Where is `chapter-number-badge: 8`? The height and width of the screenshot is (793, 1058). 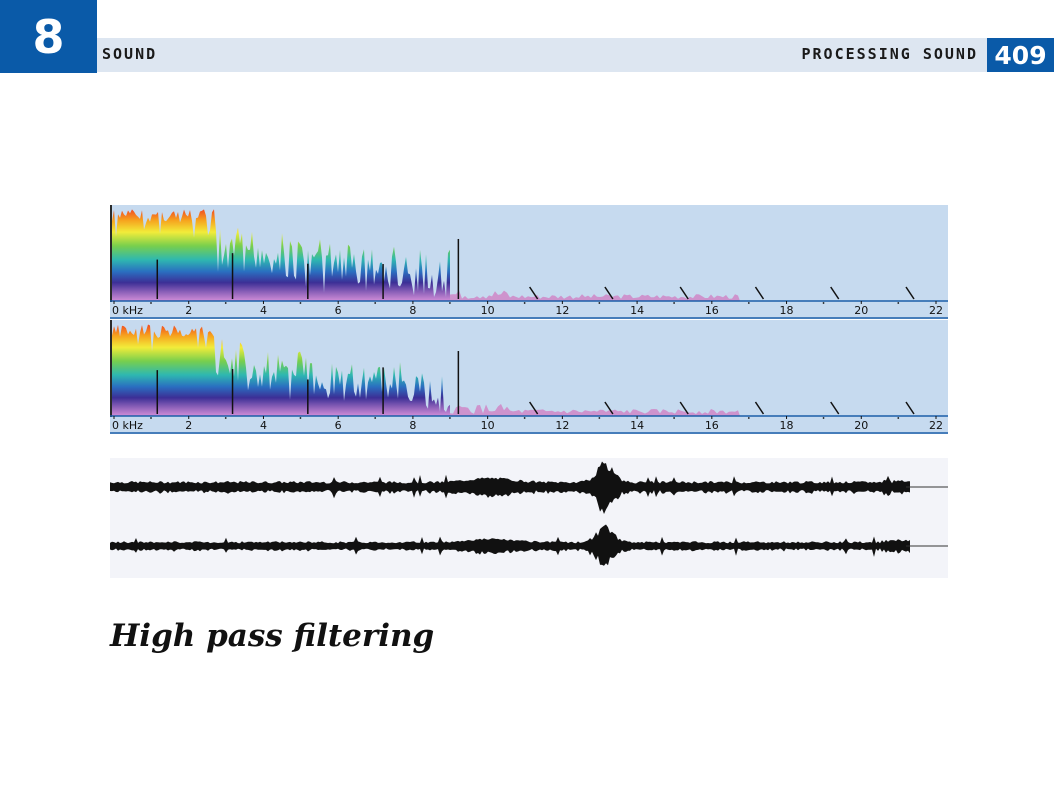 chapter-number-badge: 8 is located at coordinates (48, 36).